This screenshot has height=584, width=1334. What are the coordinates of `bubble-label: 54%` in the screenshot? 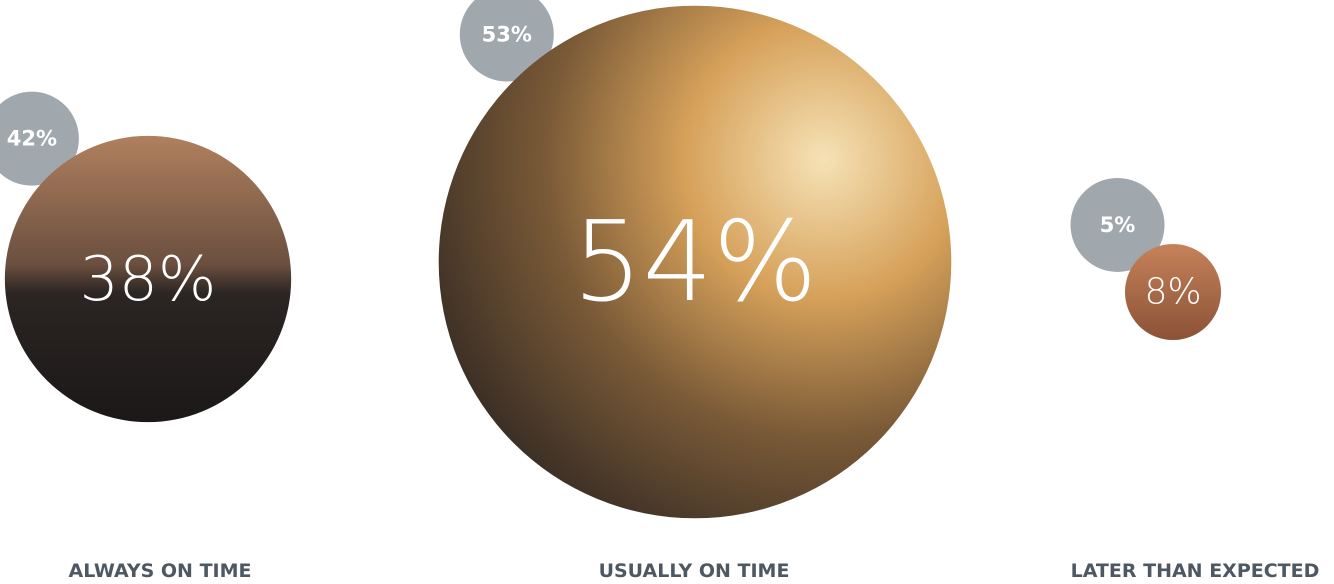 It's located at (695, 262).